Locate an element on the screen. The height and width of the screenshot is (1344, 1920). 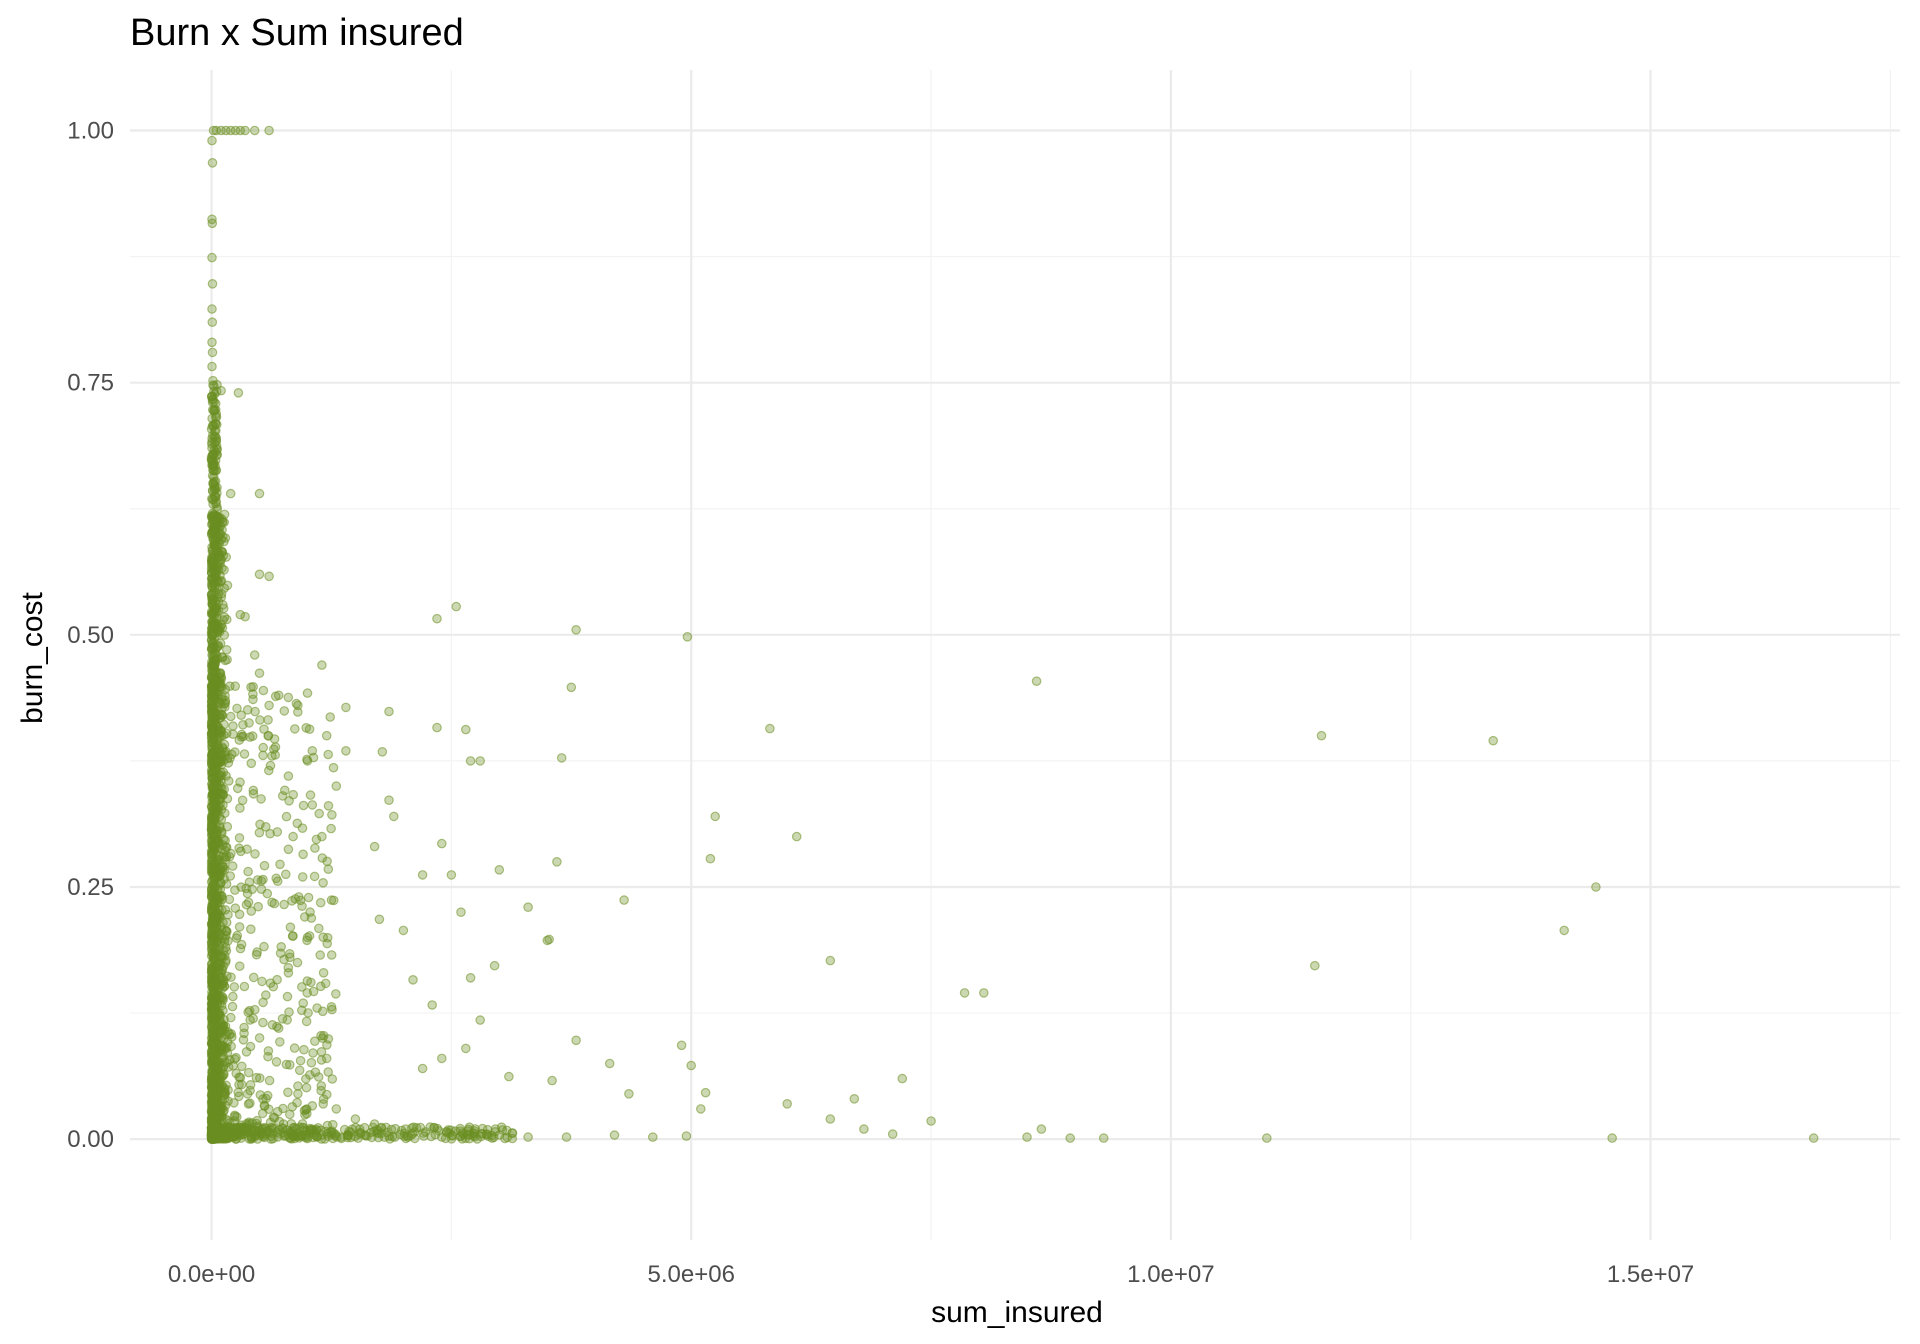
chart-title: Burn x Sum insured is located at coordinates (297, 33).